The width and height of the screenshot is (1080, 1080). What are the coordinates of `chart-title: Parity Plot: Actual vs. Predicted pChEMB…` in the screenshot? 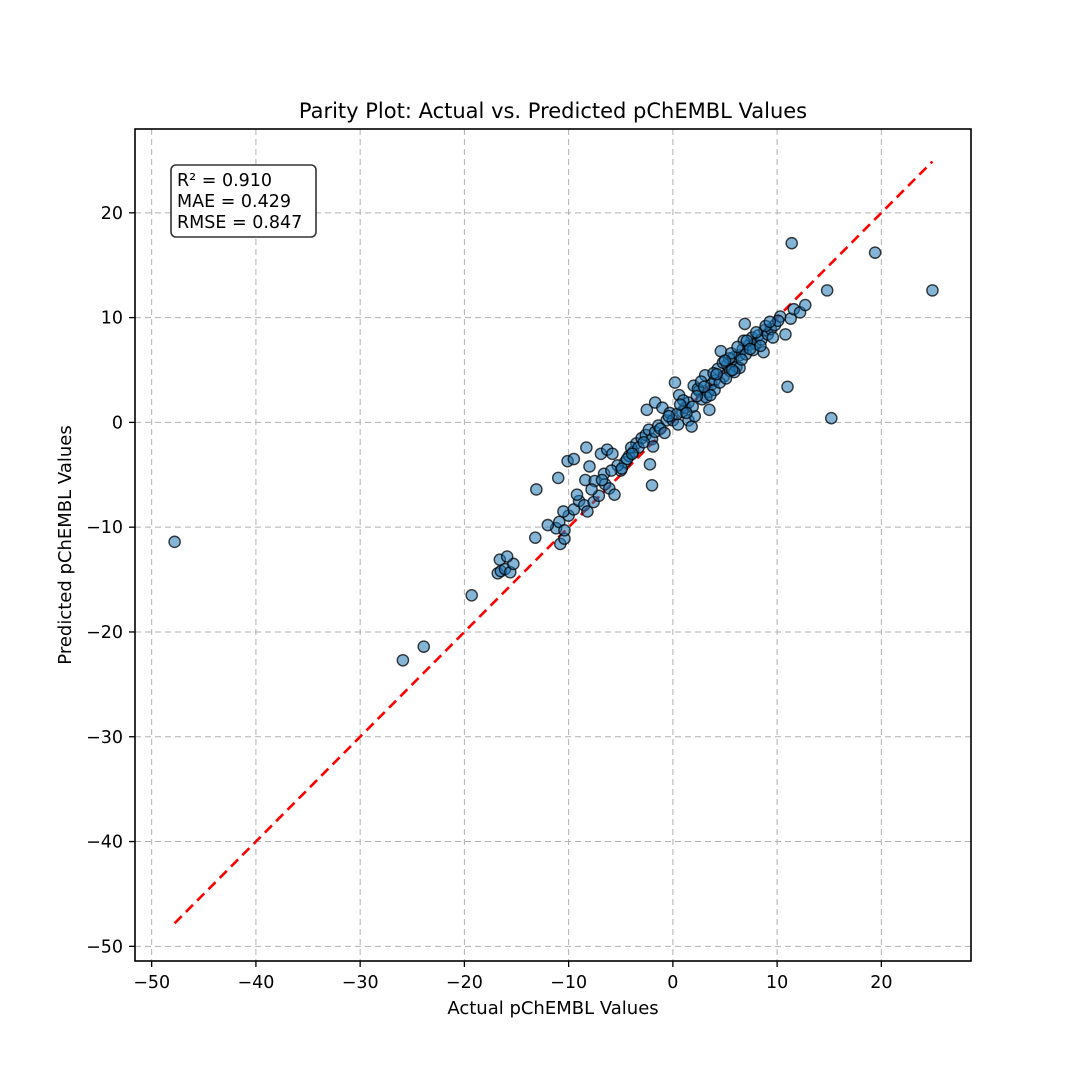 It's located at (553, 111).